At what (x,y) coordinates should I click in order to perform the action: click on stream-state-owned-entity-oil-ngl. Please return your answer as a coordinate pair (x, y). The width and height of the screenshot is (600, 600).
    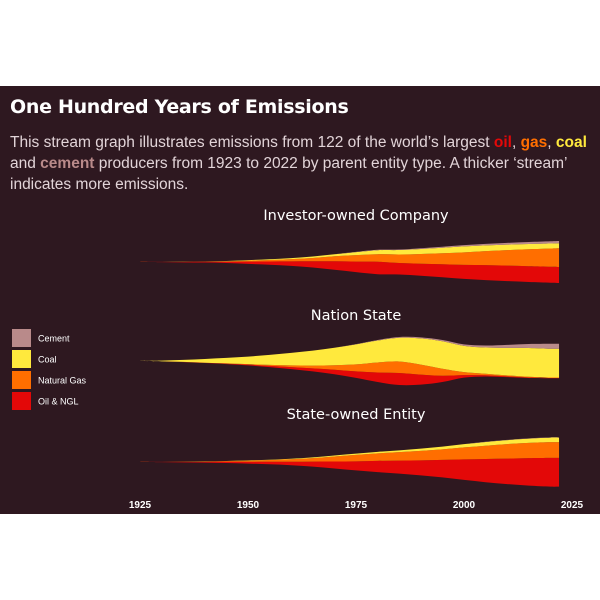
    Looking at the image, I should click on (350, 472).